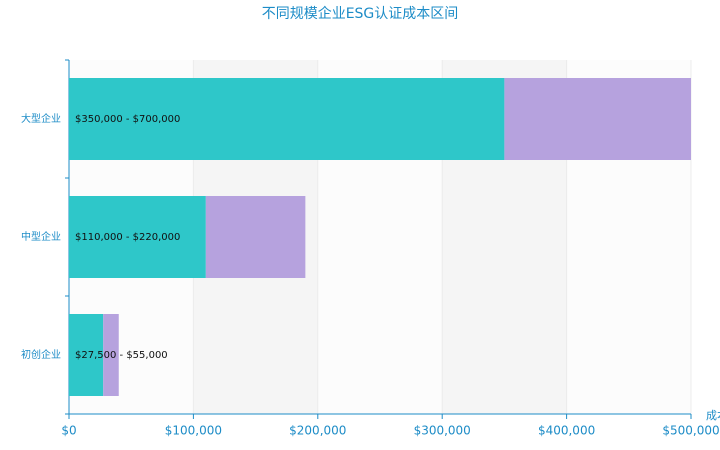 The height and width of the screenshot is (450, 720). What do you see at coordinates (68, 431) in the screenshot?
I see `x-tick-label: $0` at bounding box center [68, 431].